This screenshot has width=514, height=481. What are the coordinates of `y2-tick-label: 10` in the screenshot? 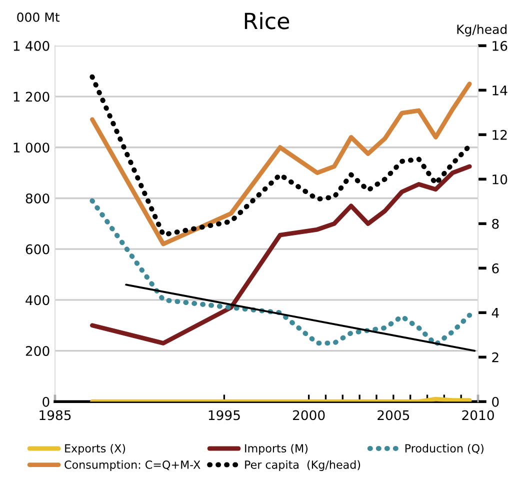 It's located at (500, 179).